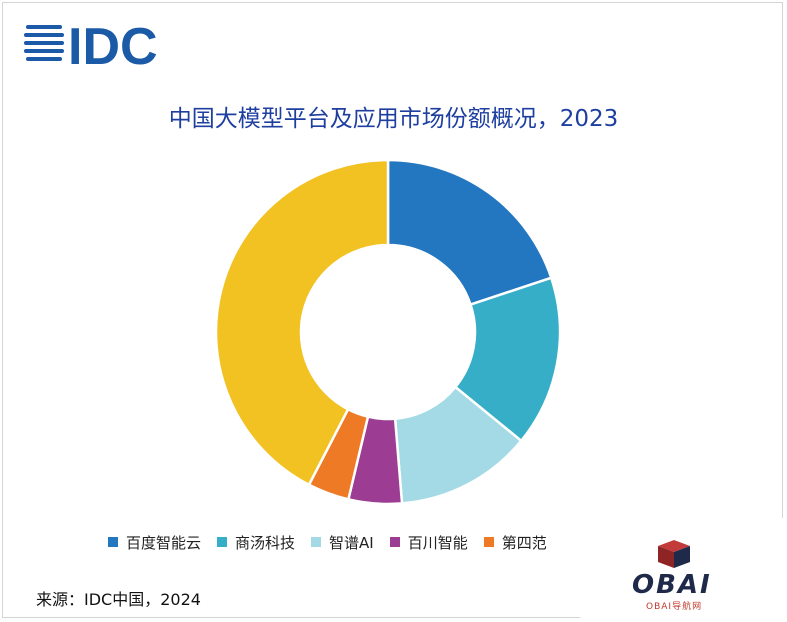 The image size is (787, 622). I want to click on legend-label: 商汤科技, so click(265, 542).